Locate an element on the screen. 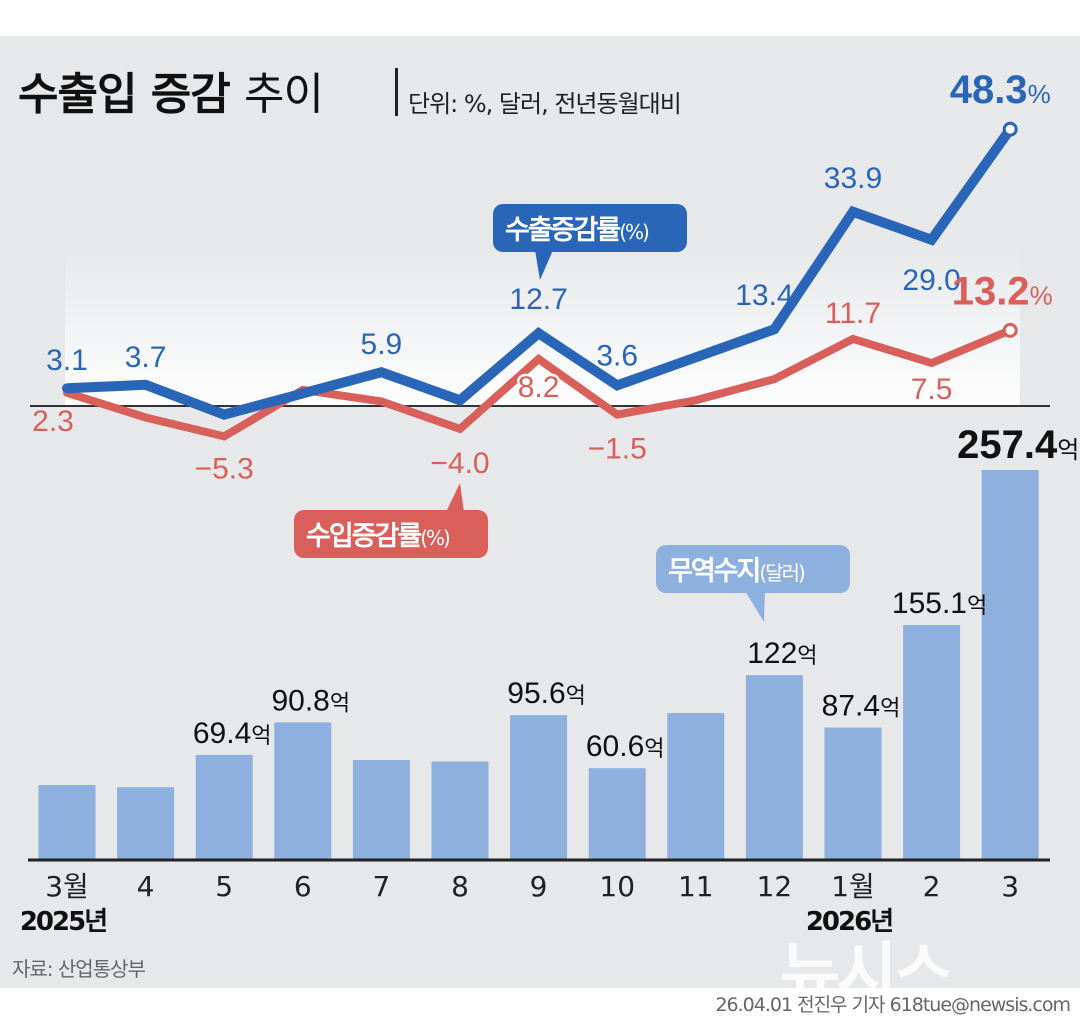  x-tick-8: 11 is located at coordinates (696, 886).